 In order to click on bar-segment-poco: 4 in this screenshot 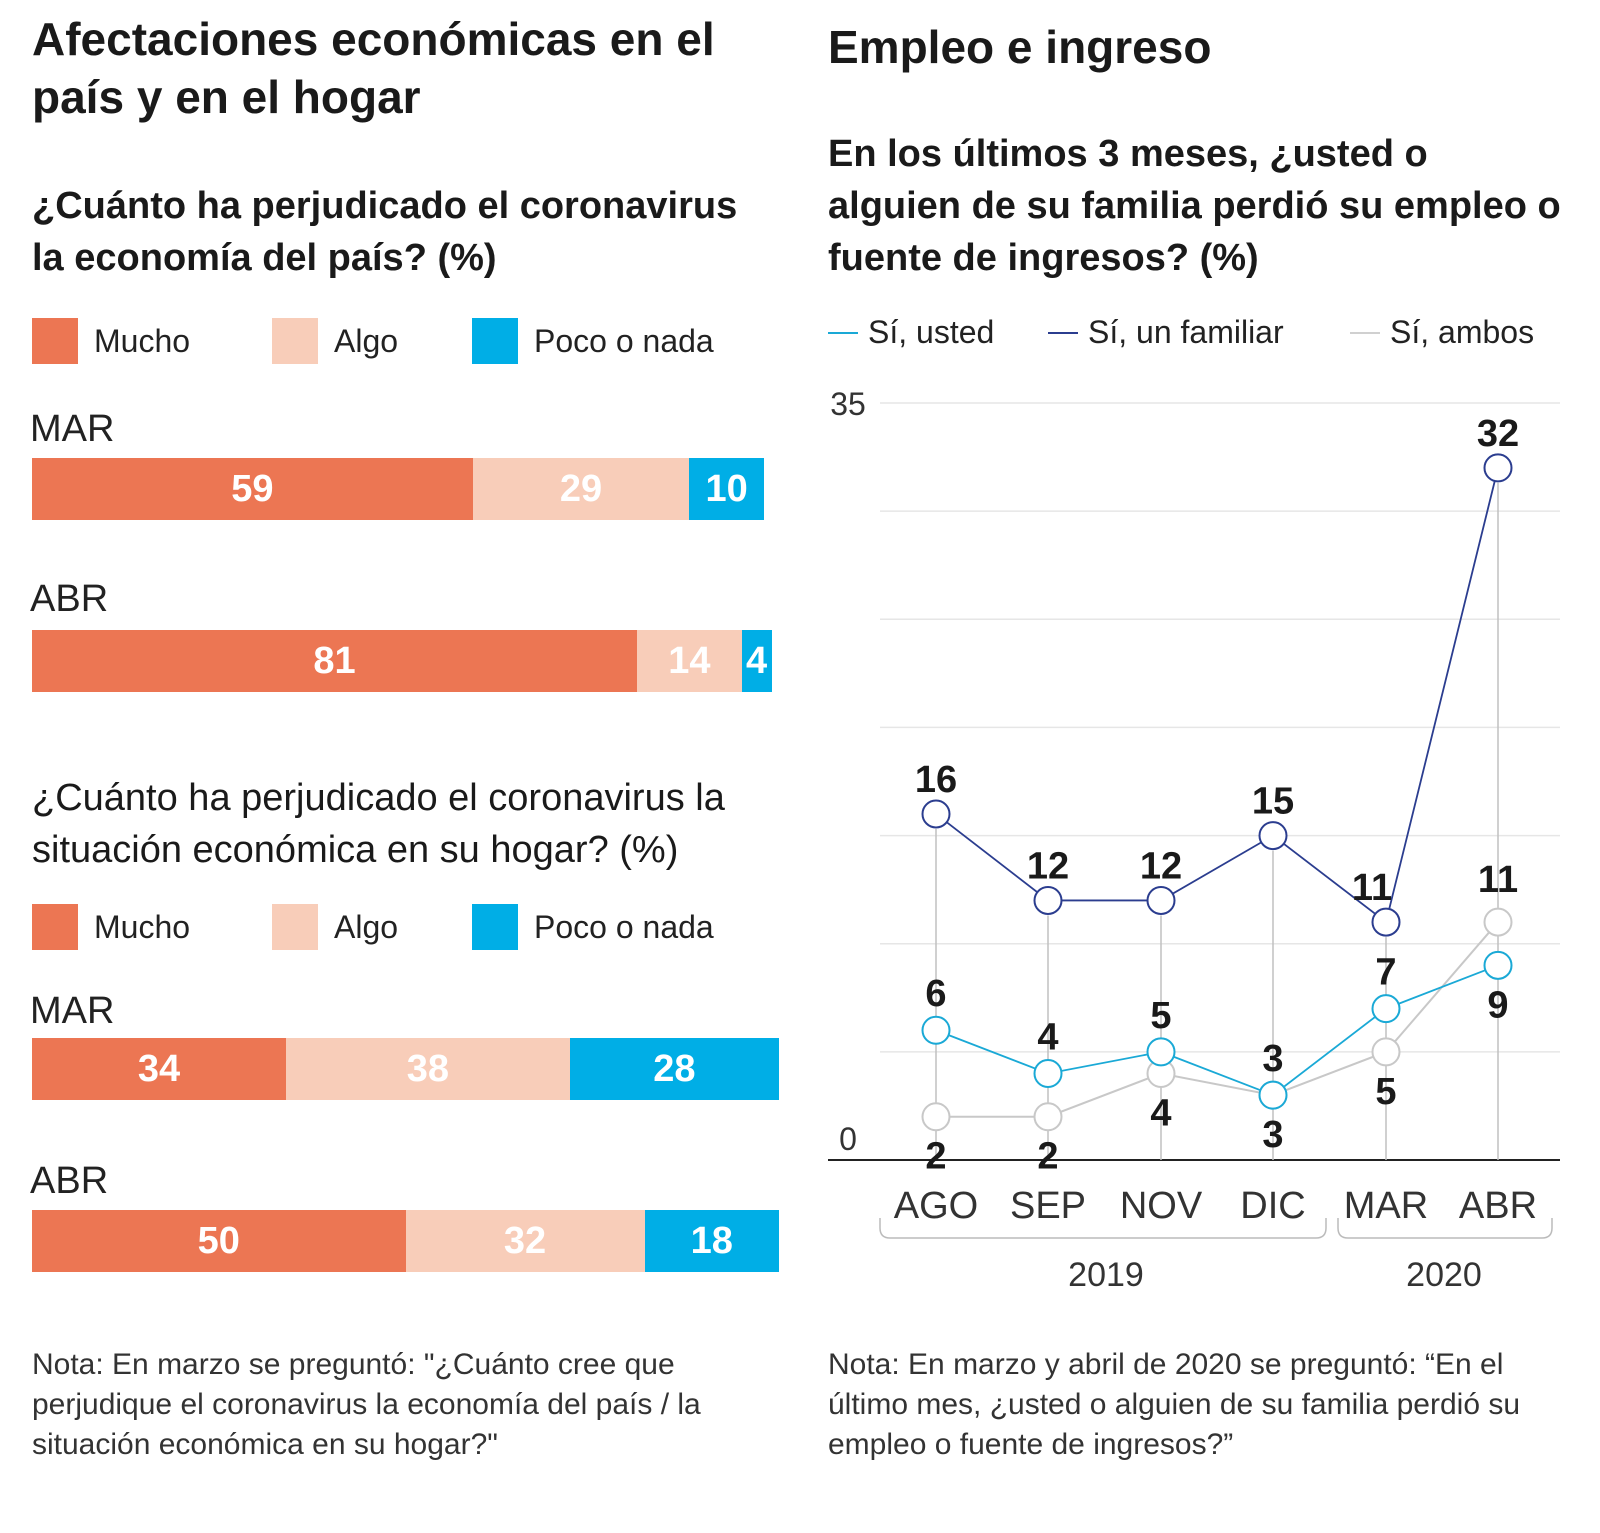, I will do `click(756, 661)`.